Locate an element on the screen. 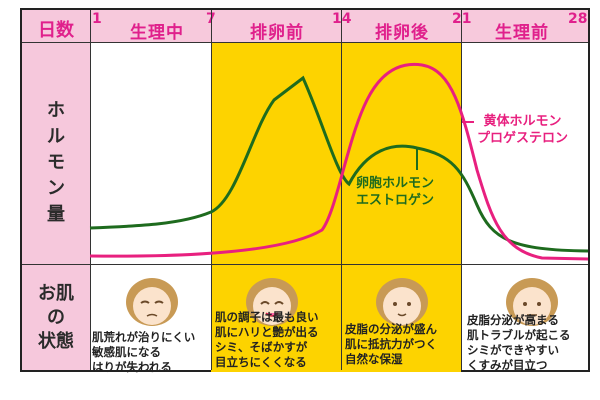 Image resolution: width=600 pixels, height=400 pixels. face-icon-calm is located at coordinates (402, 302).